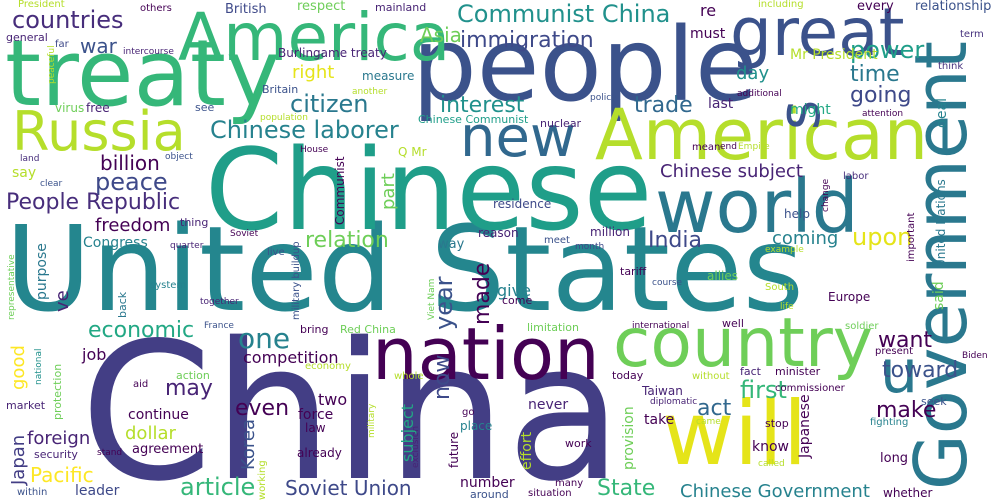  Describe the element at coordinates (110, 453) in the screenshot. I see `word-stand: stand` at that location.